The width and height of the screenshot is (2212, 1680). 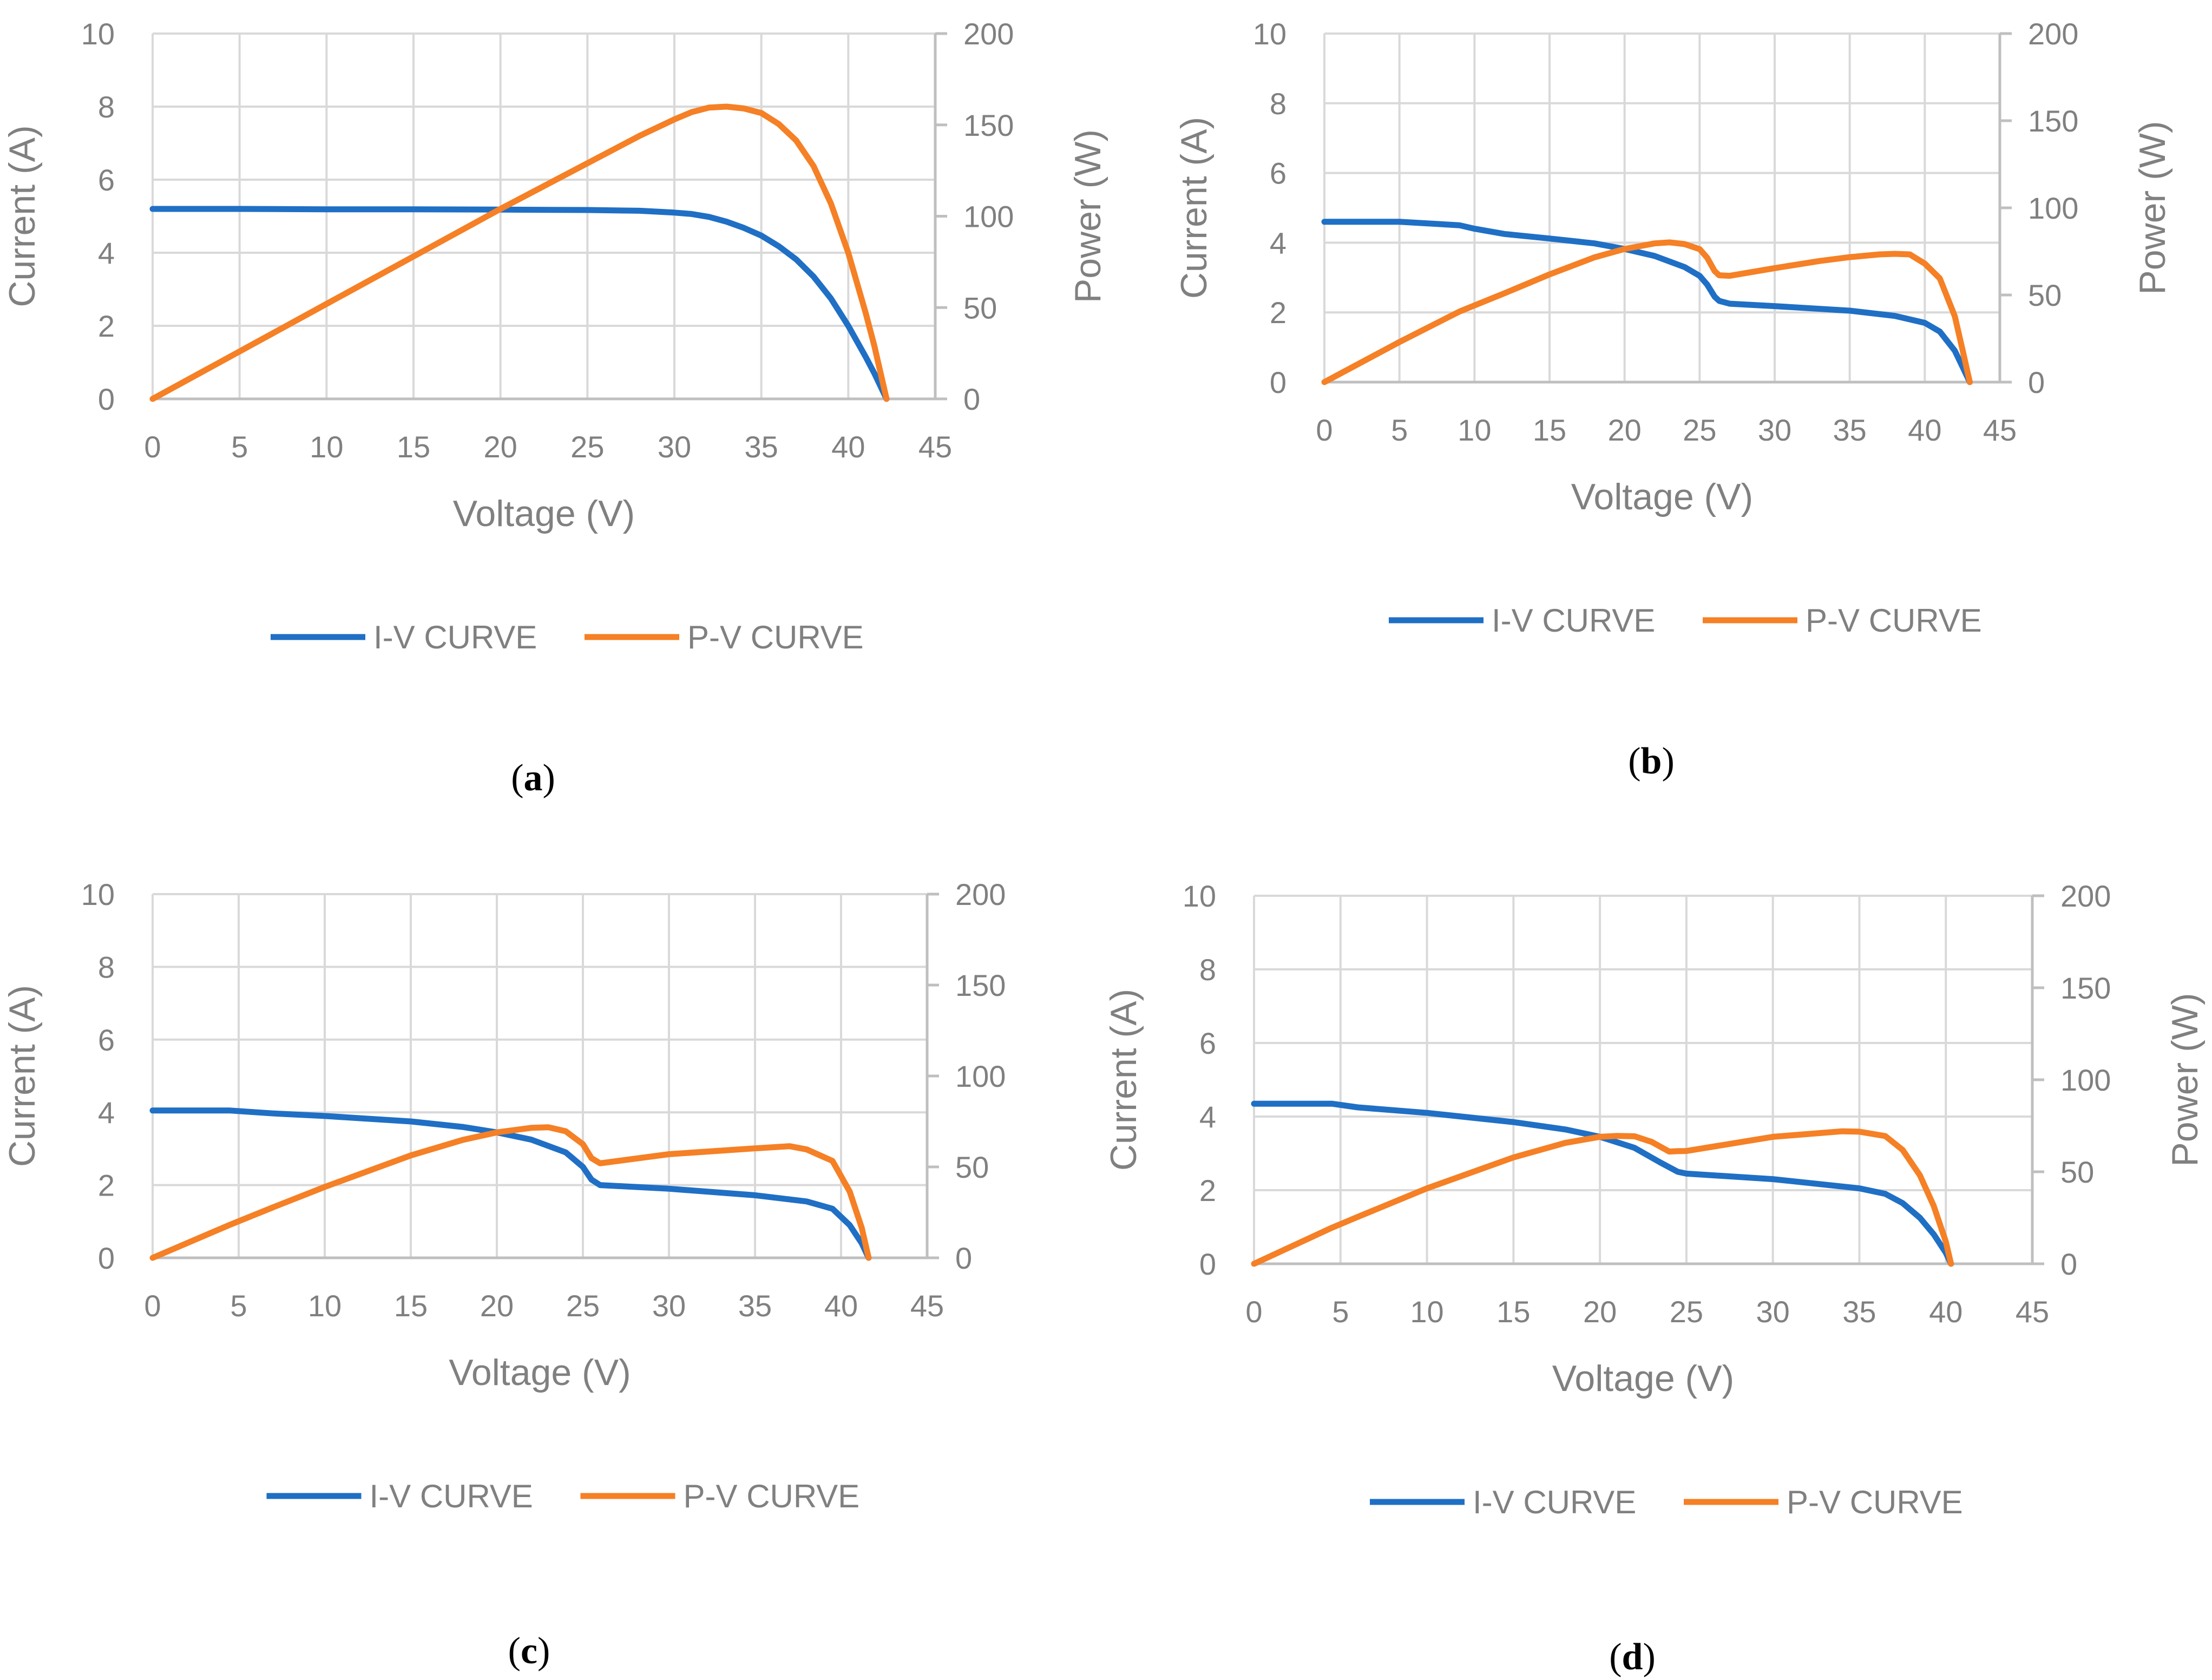 I want to click on caption-letter: a, so click(x=533, y=778).